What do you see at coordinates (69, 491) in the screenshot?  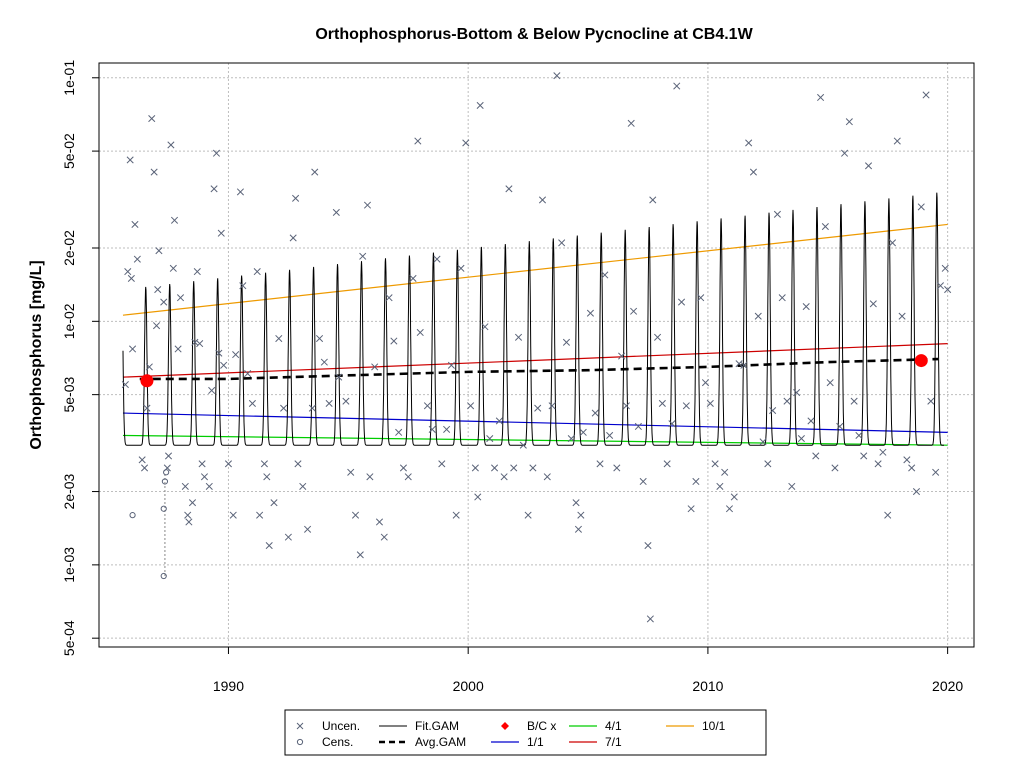 I see `y-tick-label: 2e-03` at bounding box center [69, 491].